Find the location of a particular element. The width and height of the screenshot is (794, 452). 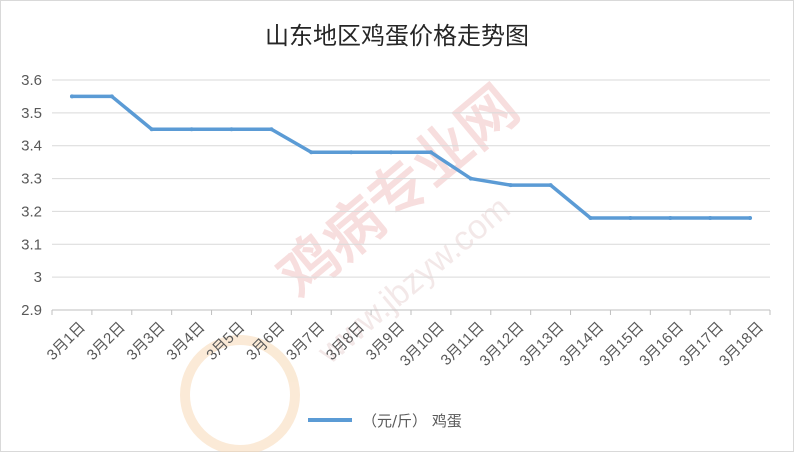

x-tick-label: 3月18日 is located at coordinates (741, 344).